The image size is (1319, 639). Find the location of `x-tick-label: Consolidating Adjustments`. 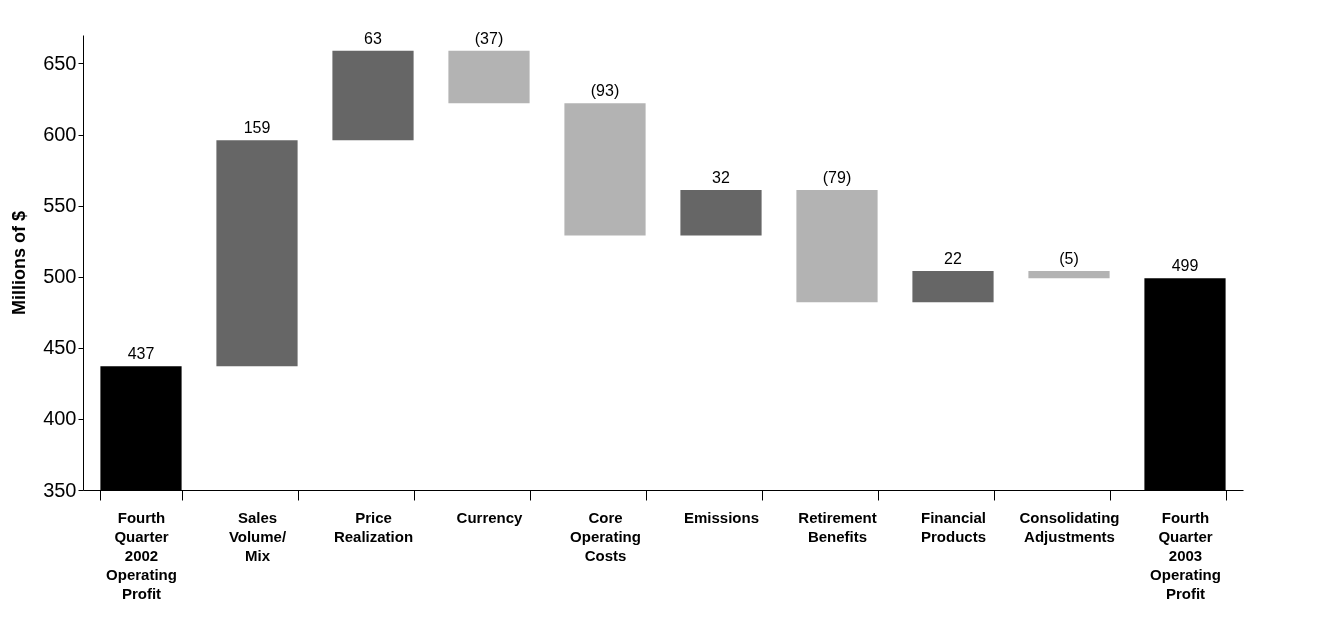

x-tick-label: Consolidating Adjustments is located at coordinates (1069, 526).